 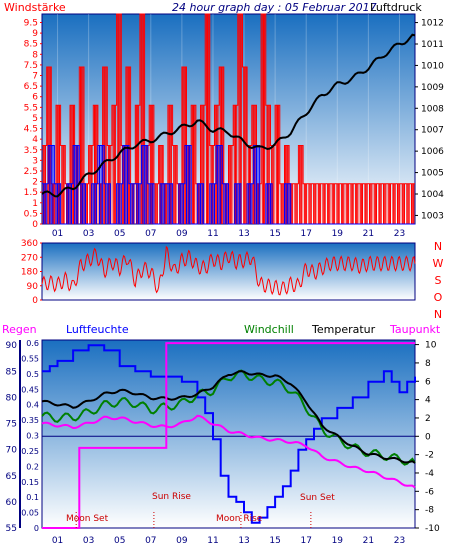 I want to click on sun-set-label: Sun Set, so click(x=317, y=498).